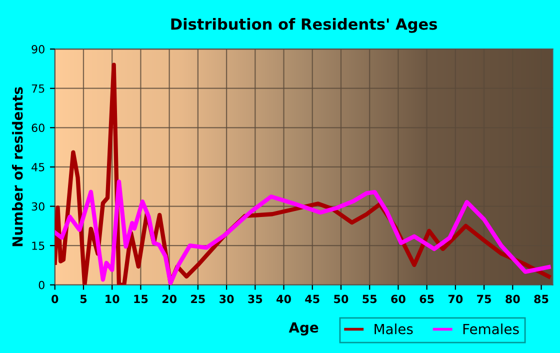 The height and width of the screenshot is (353, 560). Describe the element at coordinates (38, 206) in the screenshot. I see `y-tick-label: 30` at that location.